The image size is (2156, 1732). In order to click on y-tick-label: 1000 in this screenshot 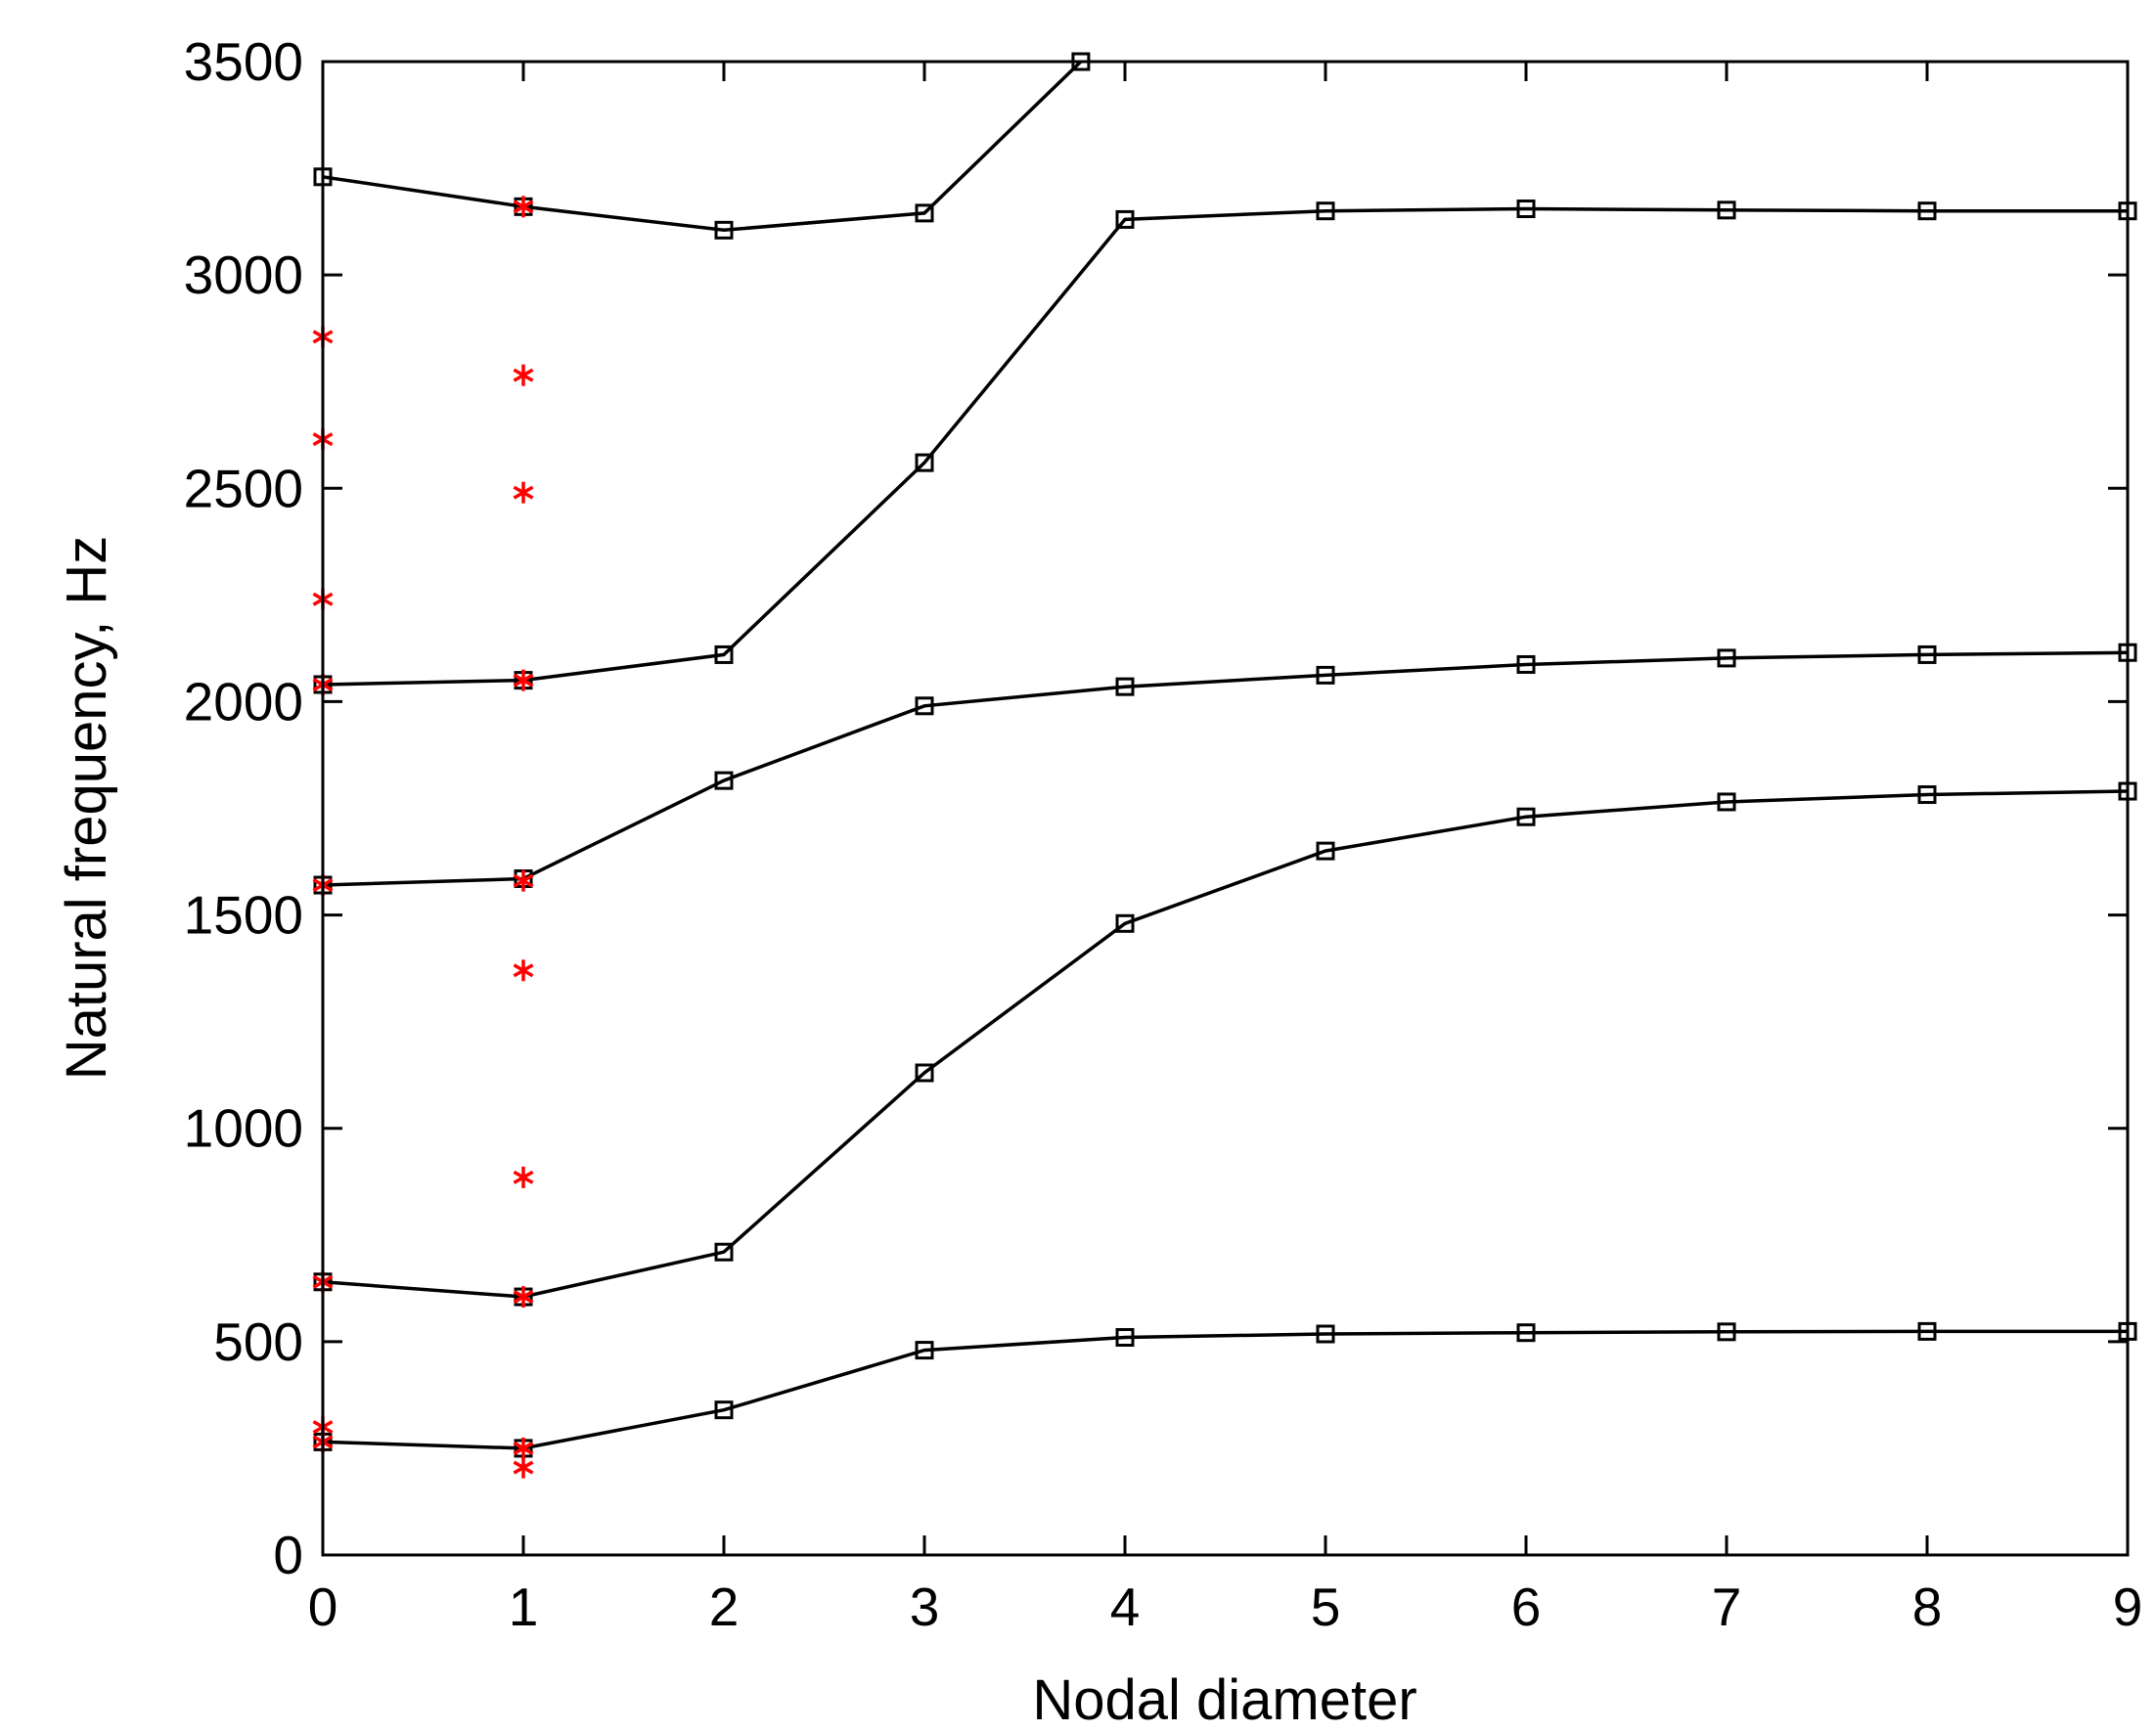, I will do `click(243, 1128)`.